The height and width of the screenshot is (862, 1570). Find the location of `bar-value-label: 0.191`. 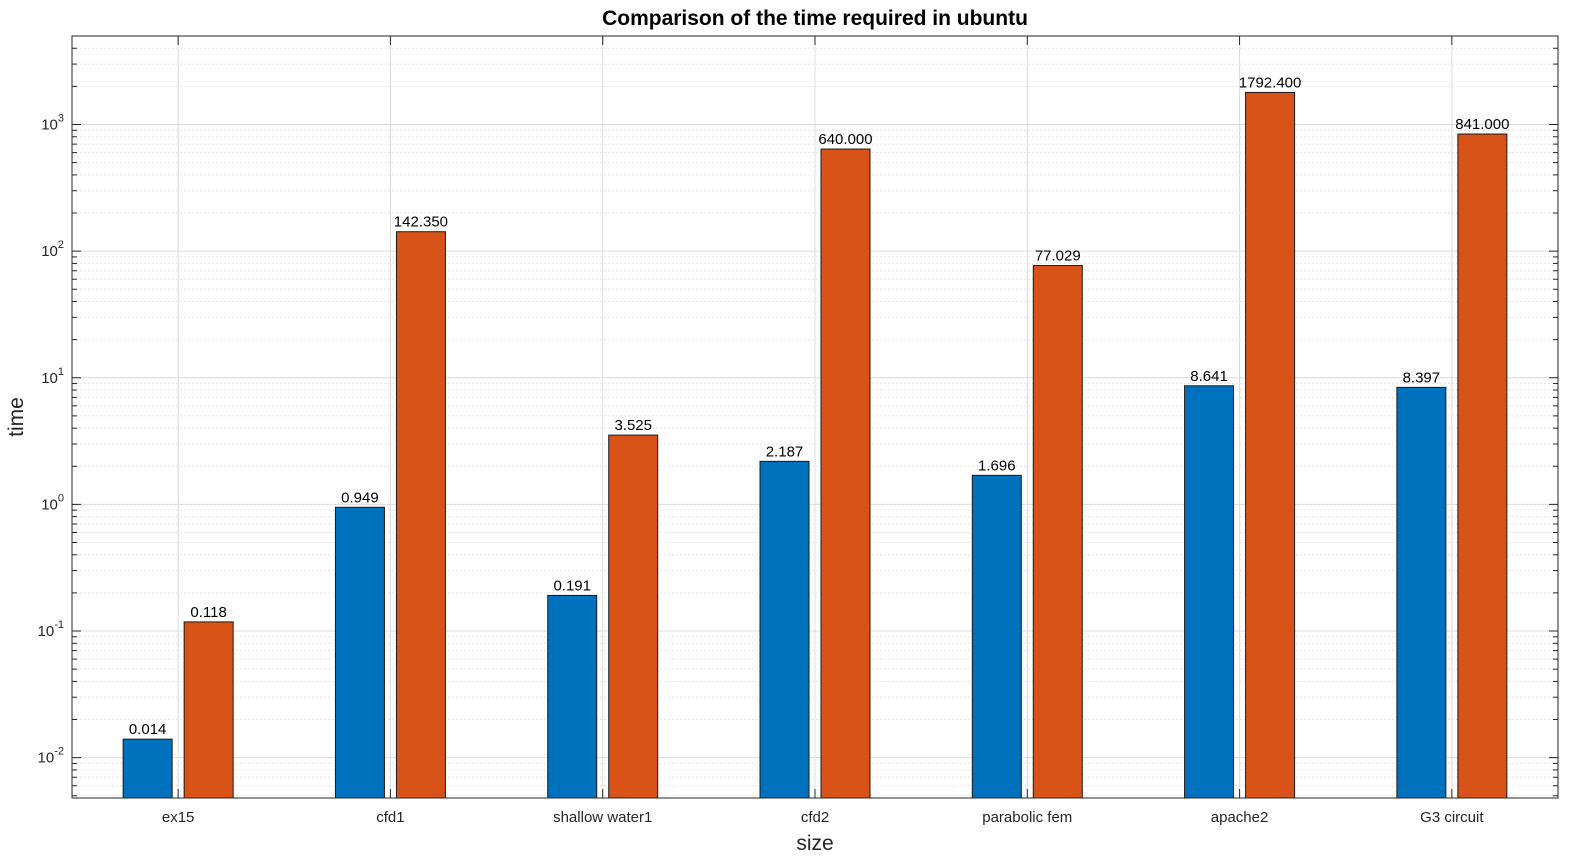

bar-value-label: 0.191 is located at coordinates (572, 585).